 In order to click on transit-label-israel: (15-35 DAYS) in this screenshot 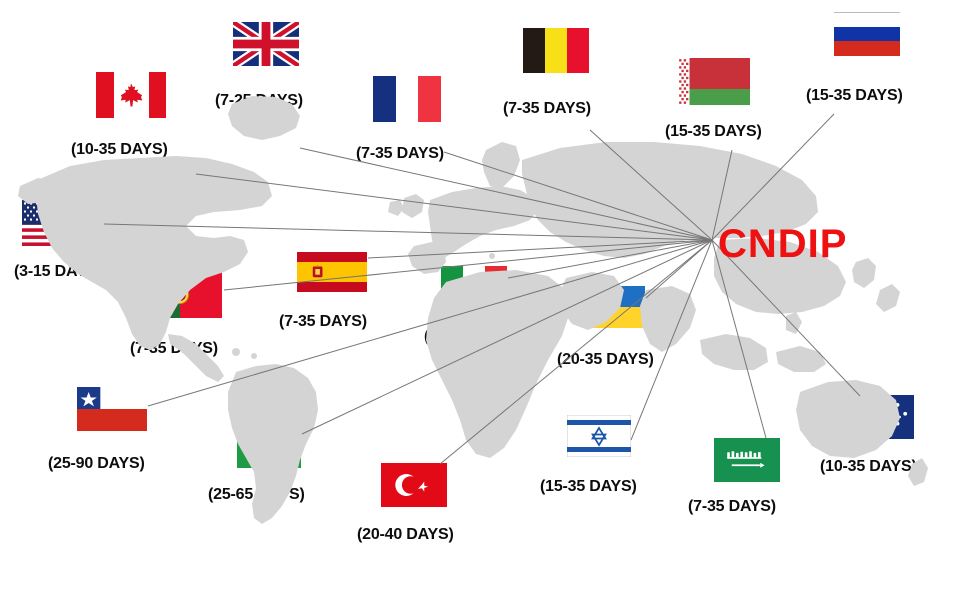, I will do `click(588, 486)`.